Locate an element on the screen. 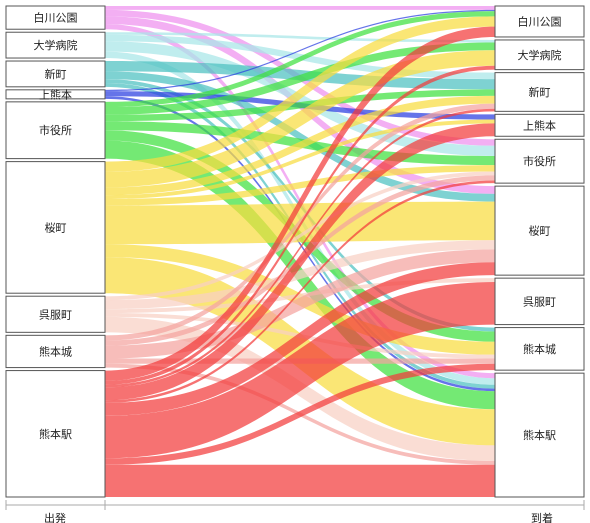 This screenshot has height=523, width=590. source-node-label: 新町 is located at coordinates (56, 74).